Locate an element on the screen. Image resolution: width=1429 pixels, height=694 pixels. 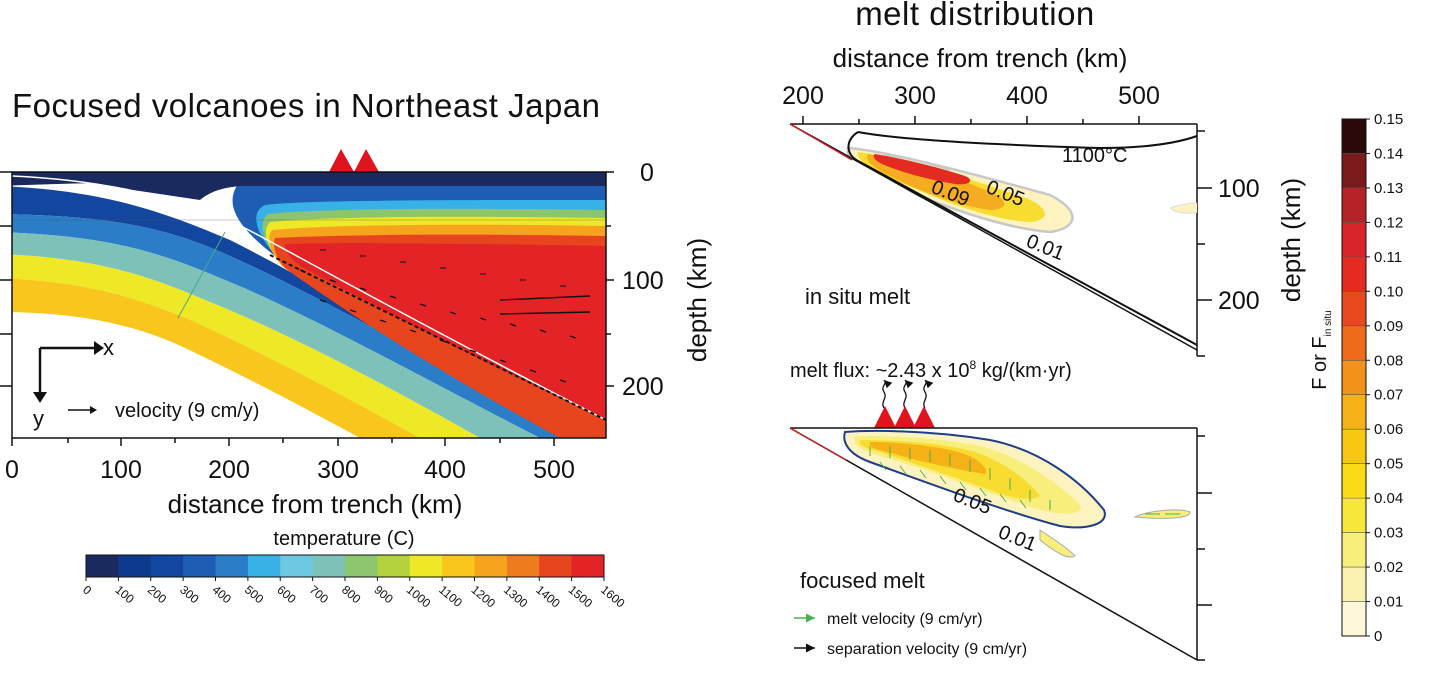
colorbar-tick-label: 1400 is located at coordinates (548, 597).